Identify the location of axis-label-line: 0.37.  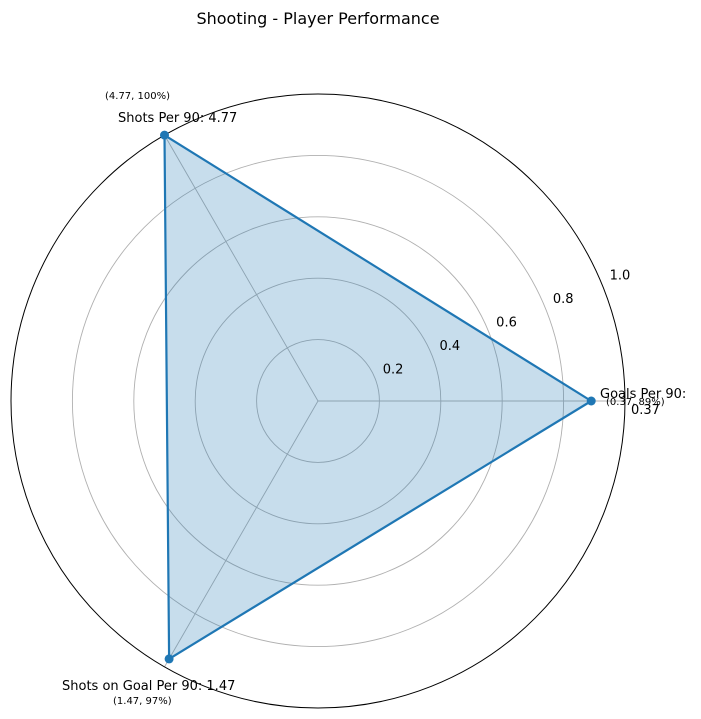
(645, 410).